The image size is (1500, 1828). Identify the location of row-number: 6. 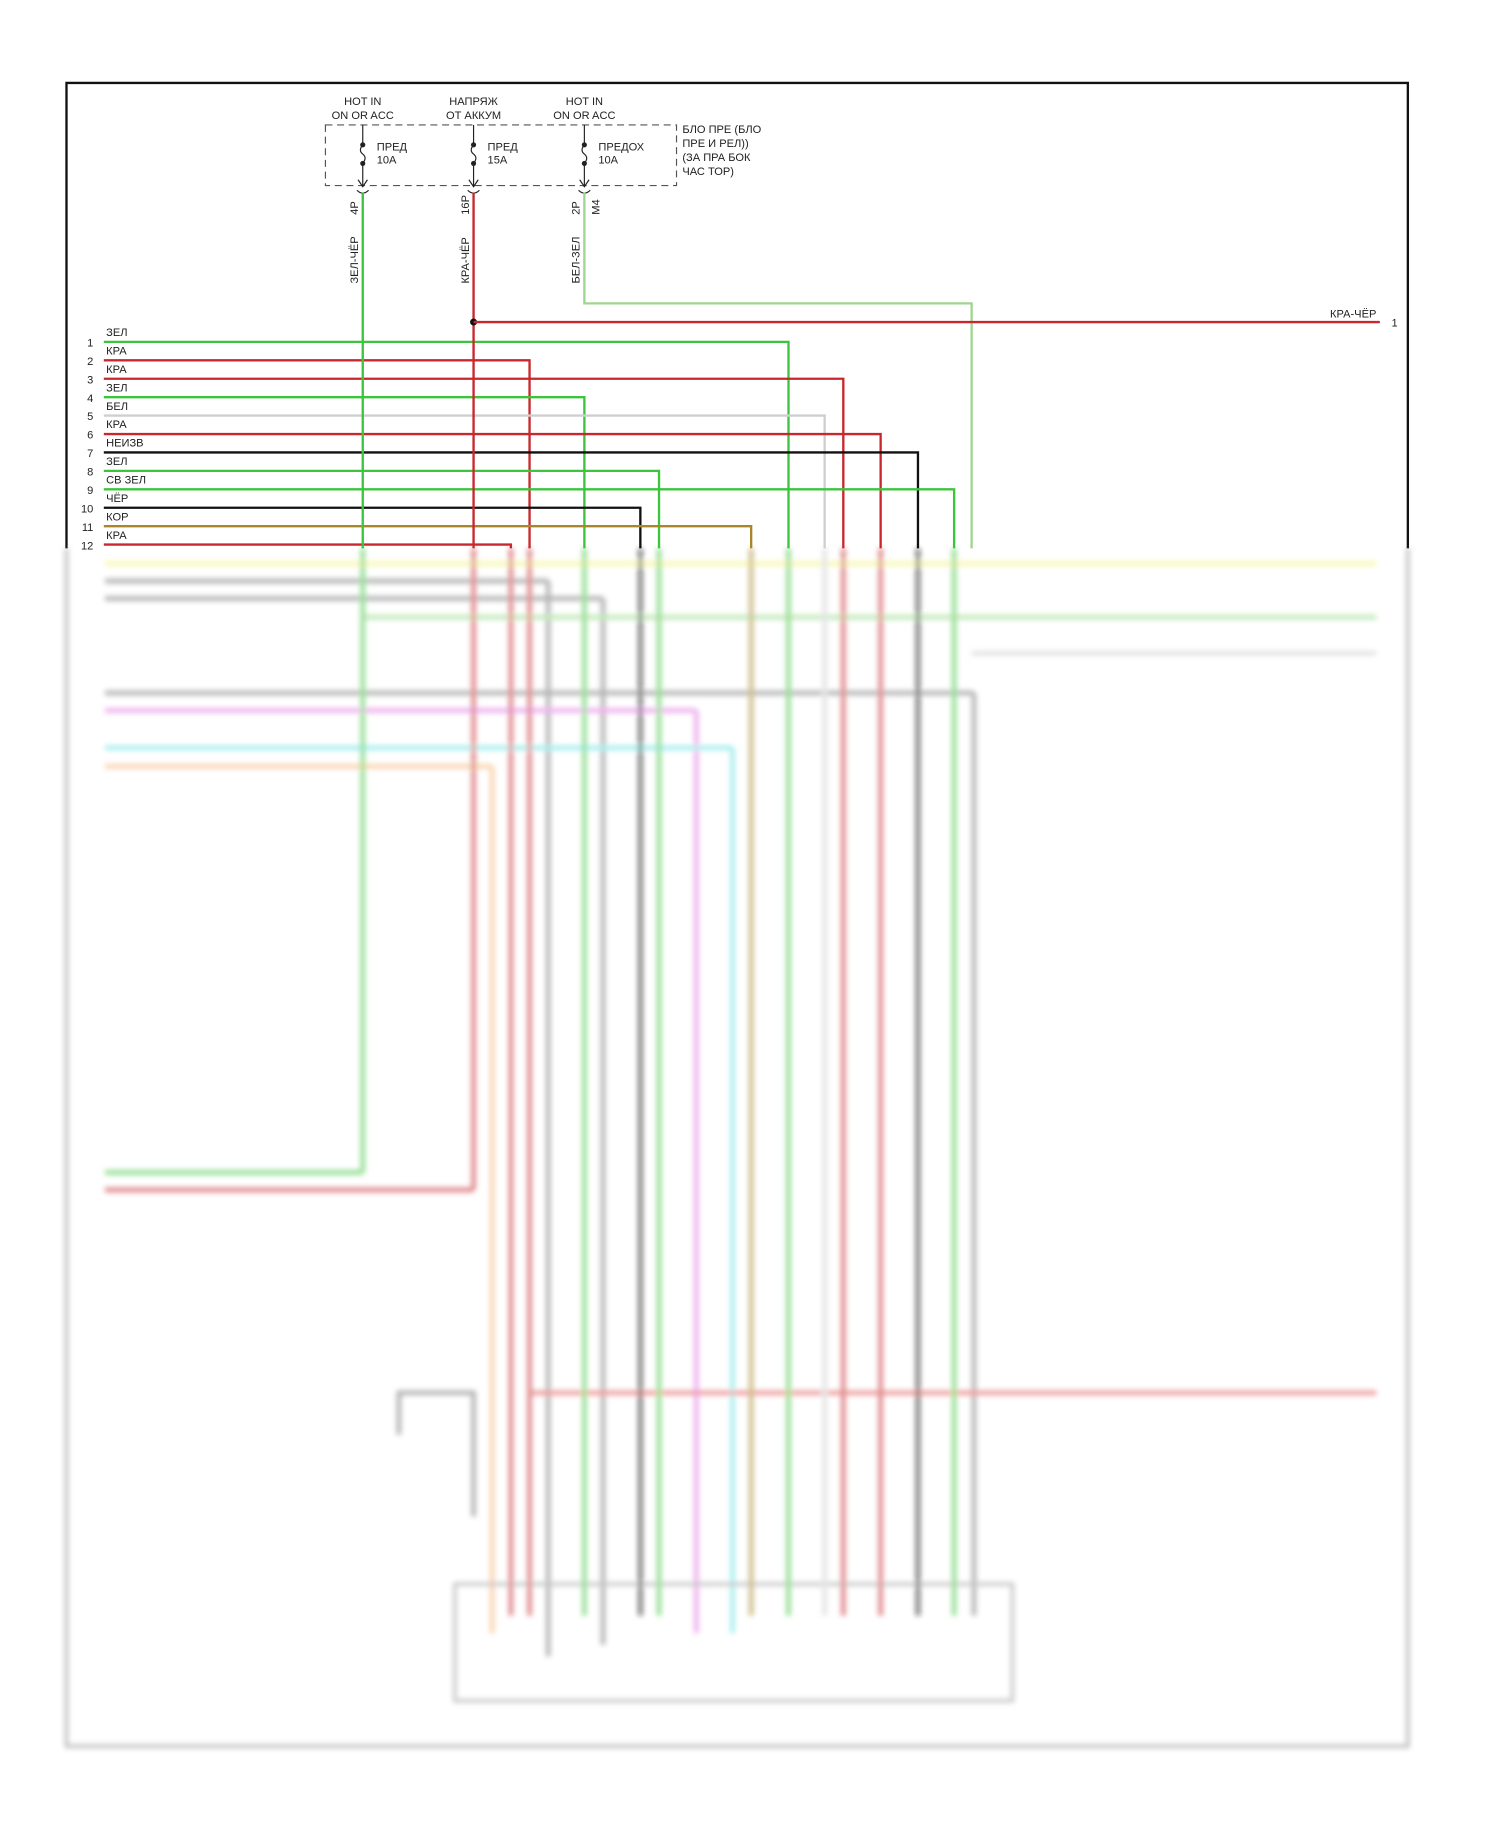
(90, 436).